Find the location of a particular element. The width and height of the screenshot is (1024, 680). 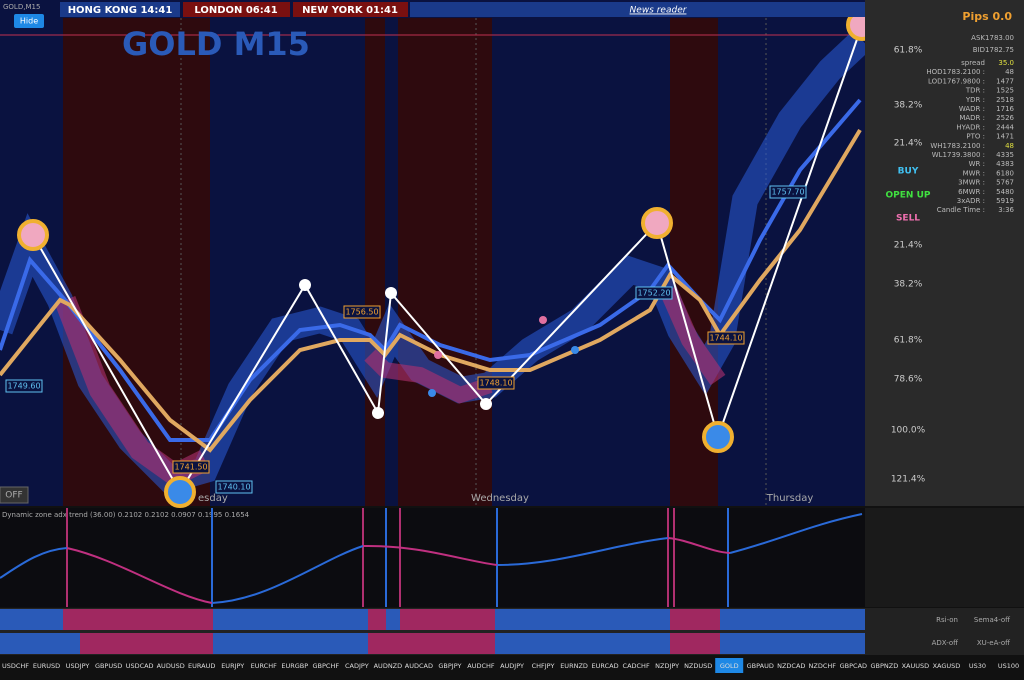

info-value: 1782.75 is located at coordinates (999, 50).